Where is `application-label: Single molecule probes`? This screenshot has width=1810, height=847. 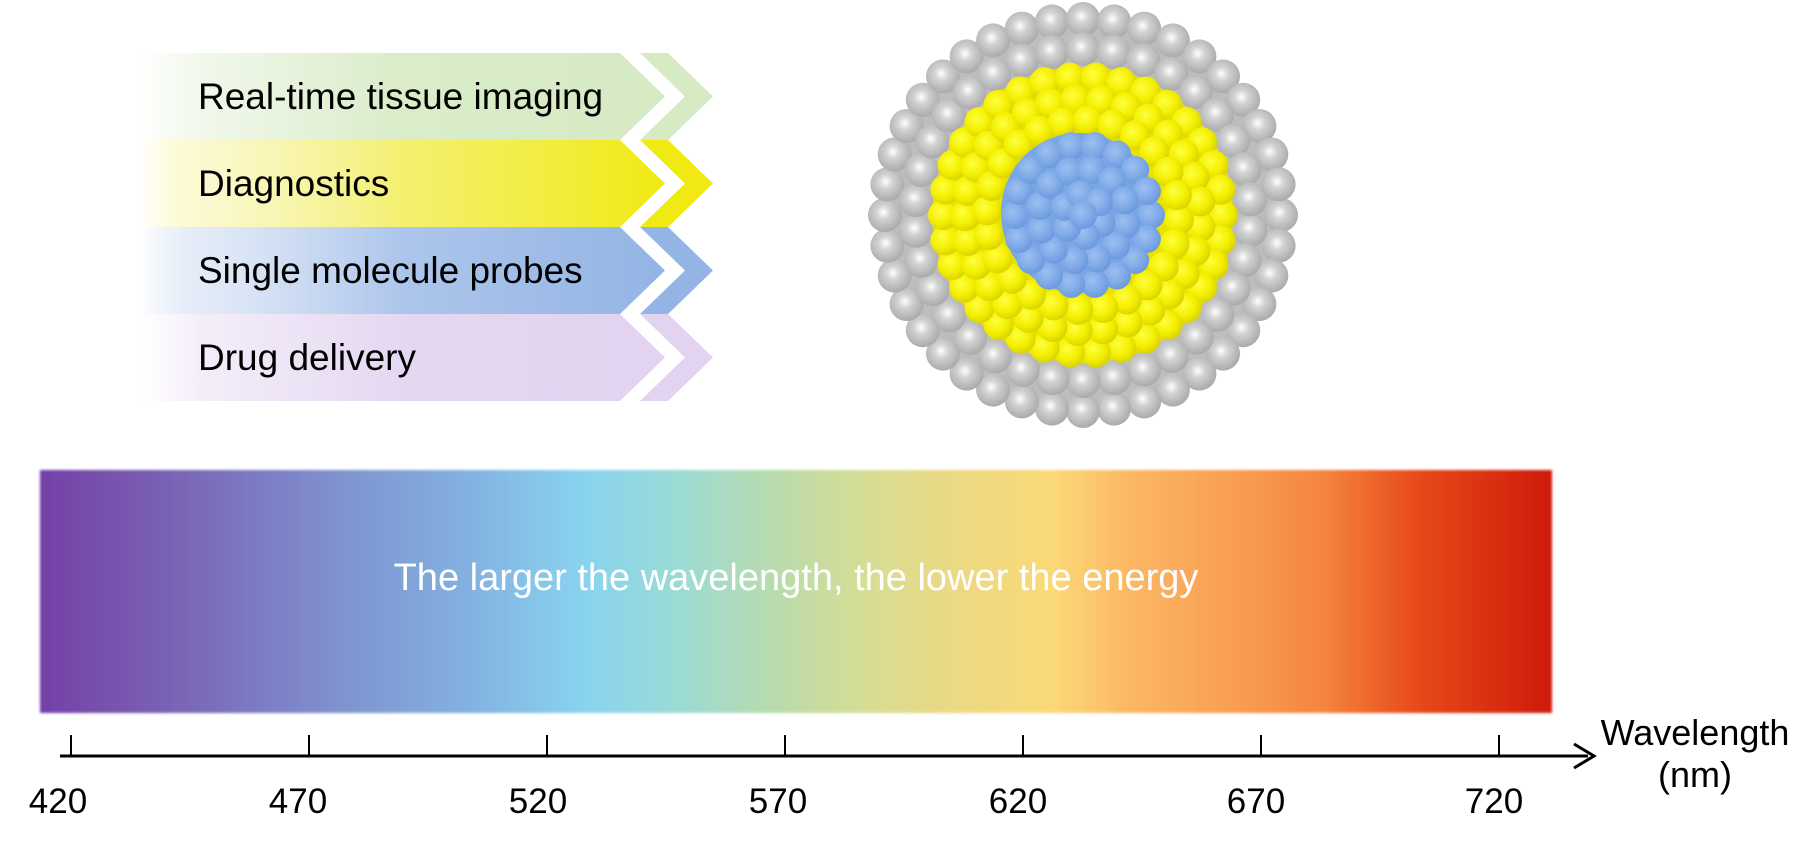
application-label: Single molecule probes is located at coordinates (390, 270).